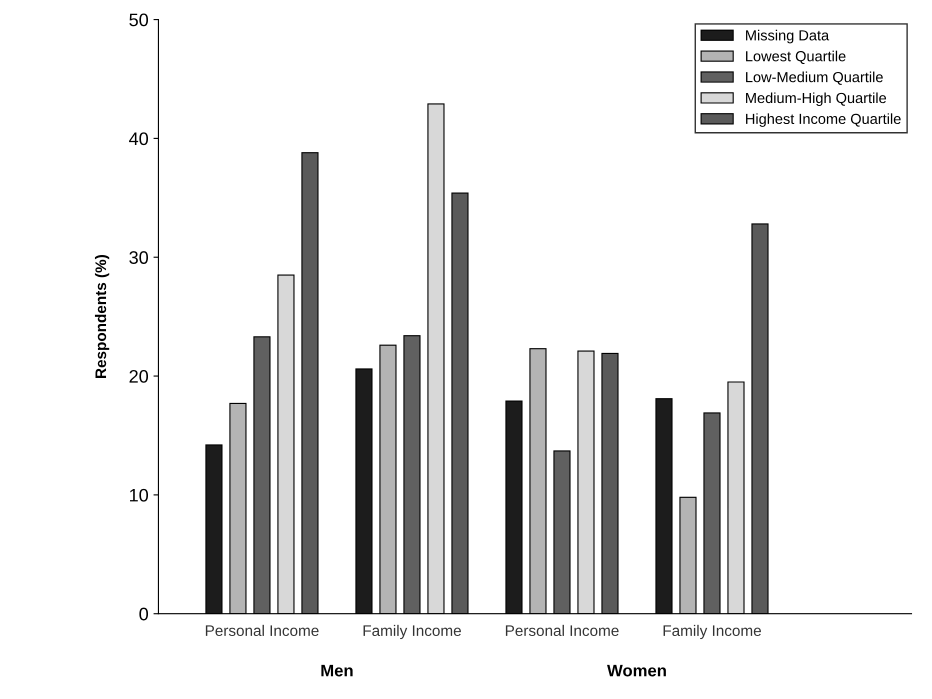 The width and height of the screenshot is (932, 699). Describe the element at coordinates (823, 120) in the screenshot. I see `legend-label: Highest Income Quartile` at that location.